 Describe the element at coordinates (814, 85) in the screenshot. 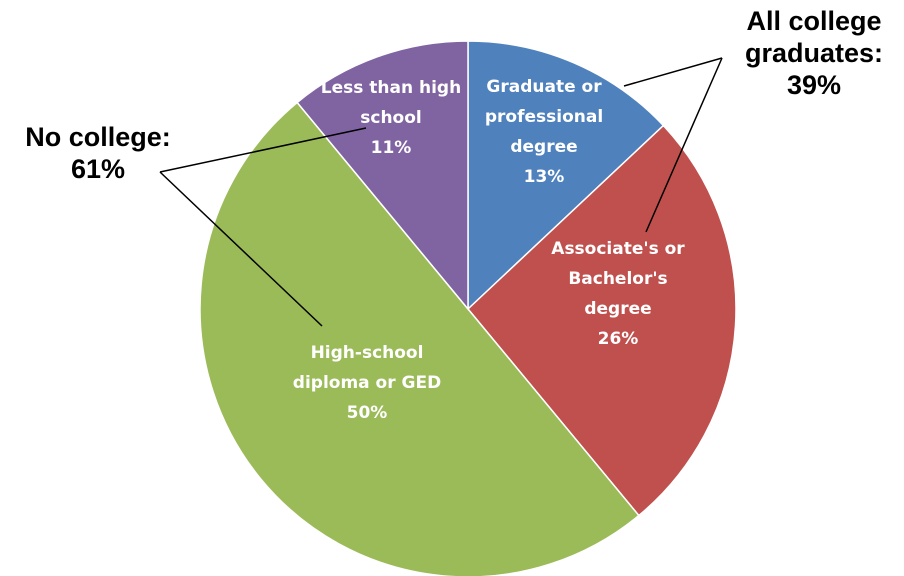

I see `group-annotation-line: 39%` at that location.